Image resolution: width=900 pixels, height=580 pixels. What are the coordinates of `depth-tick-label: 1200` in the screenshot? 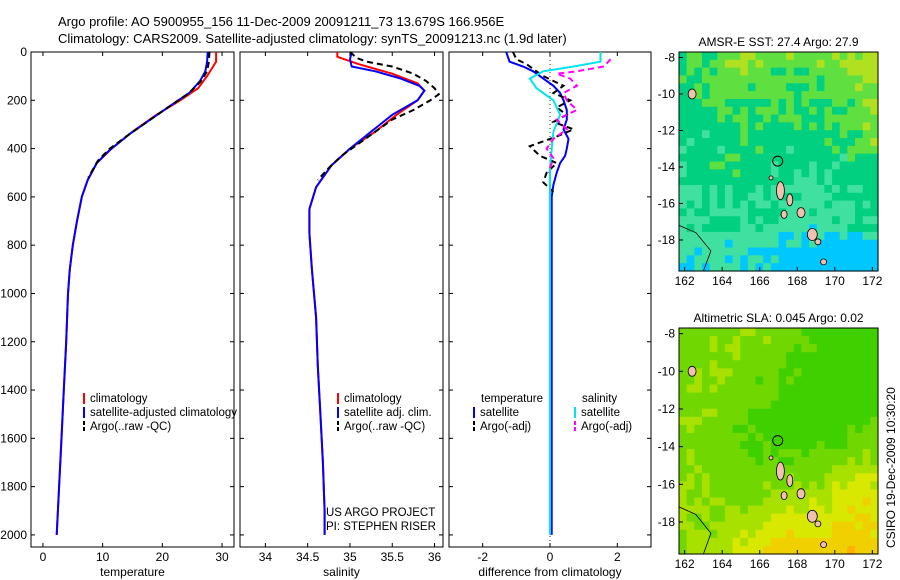 It's located at (13, 342).